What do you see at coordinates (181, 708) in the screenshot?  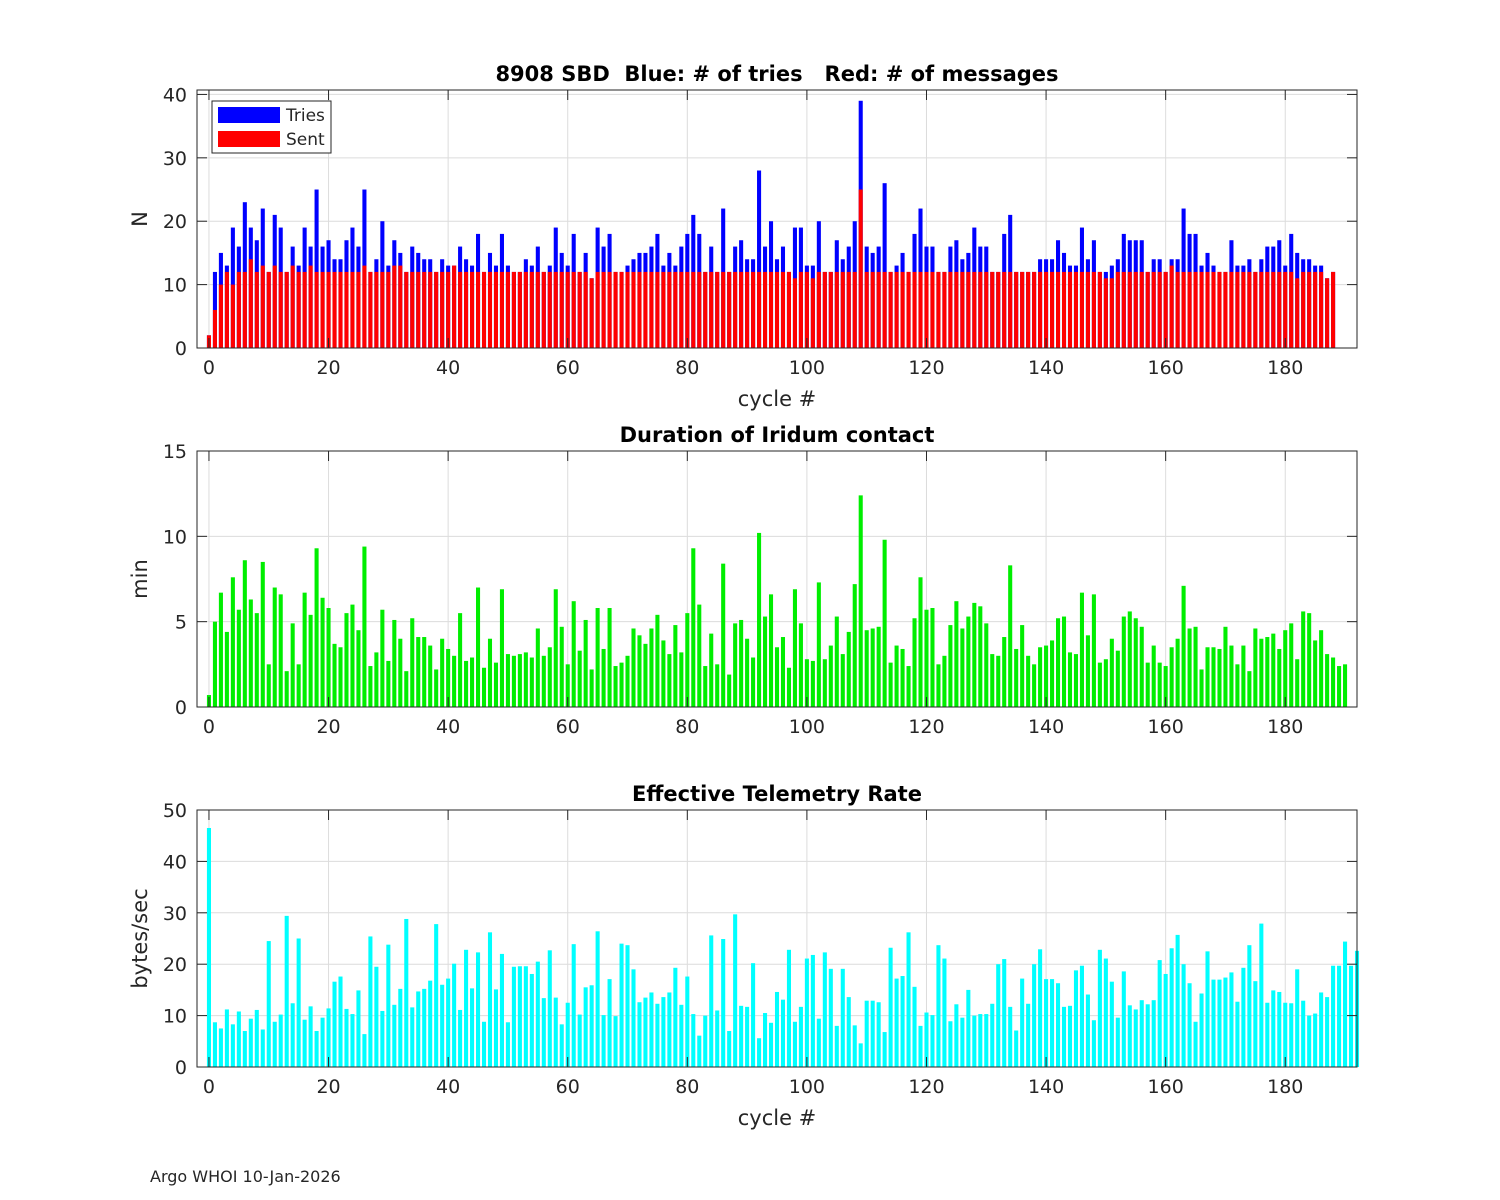 I see `duration-ytick-label: 0` at bounding box center [181, 708].